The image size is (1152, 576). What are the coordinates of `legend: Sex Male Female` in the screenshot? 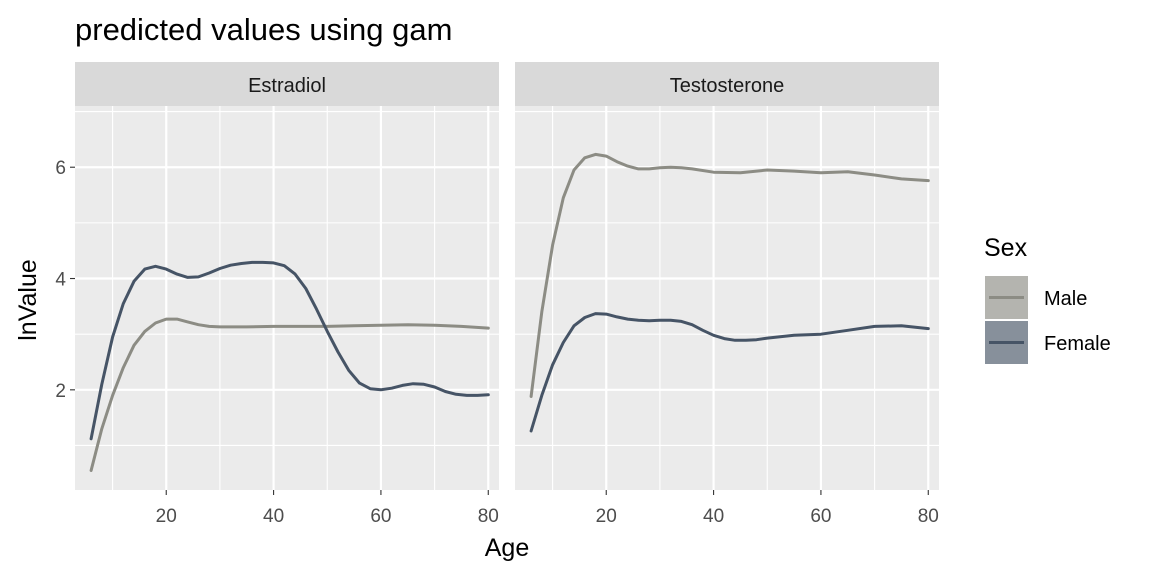 It's located at (1047, 299).